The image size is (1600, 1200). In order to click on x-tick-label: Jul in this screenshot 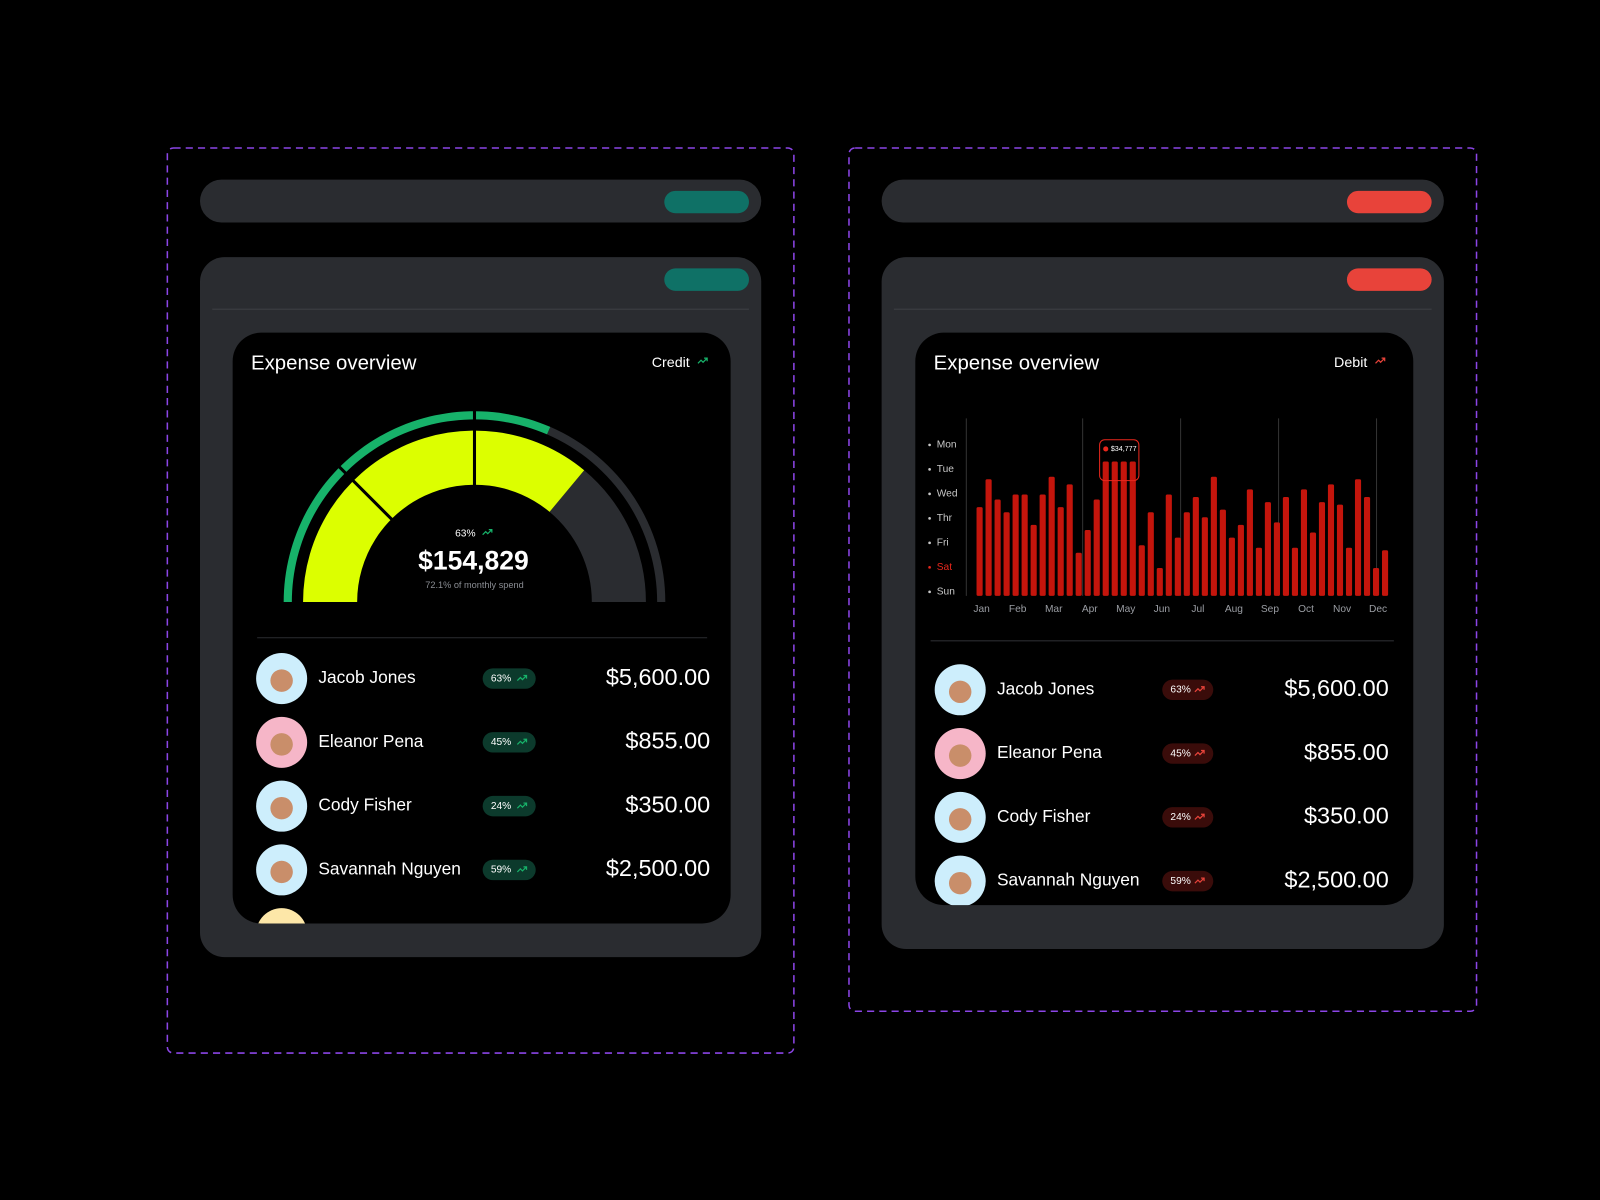, I will do `click(1197, 609)`.